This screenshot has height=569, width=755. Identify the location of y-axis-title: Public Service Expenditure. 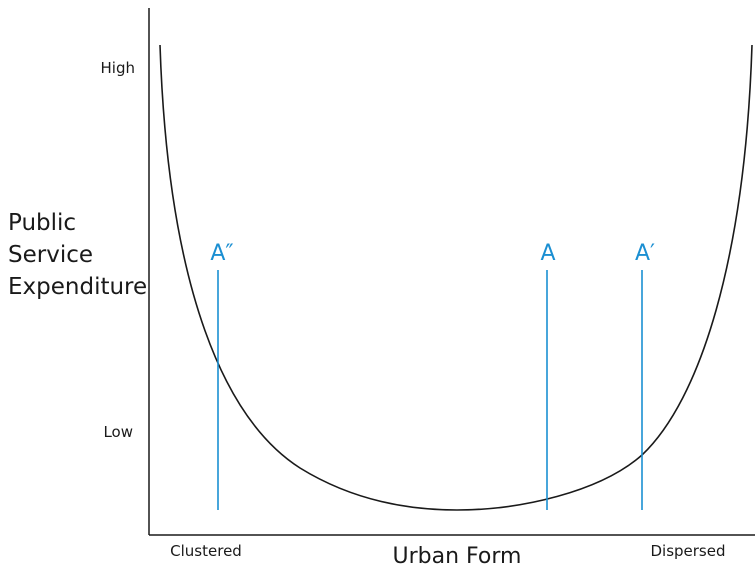
(77, 255).